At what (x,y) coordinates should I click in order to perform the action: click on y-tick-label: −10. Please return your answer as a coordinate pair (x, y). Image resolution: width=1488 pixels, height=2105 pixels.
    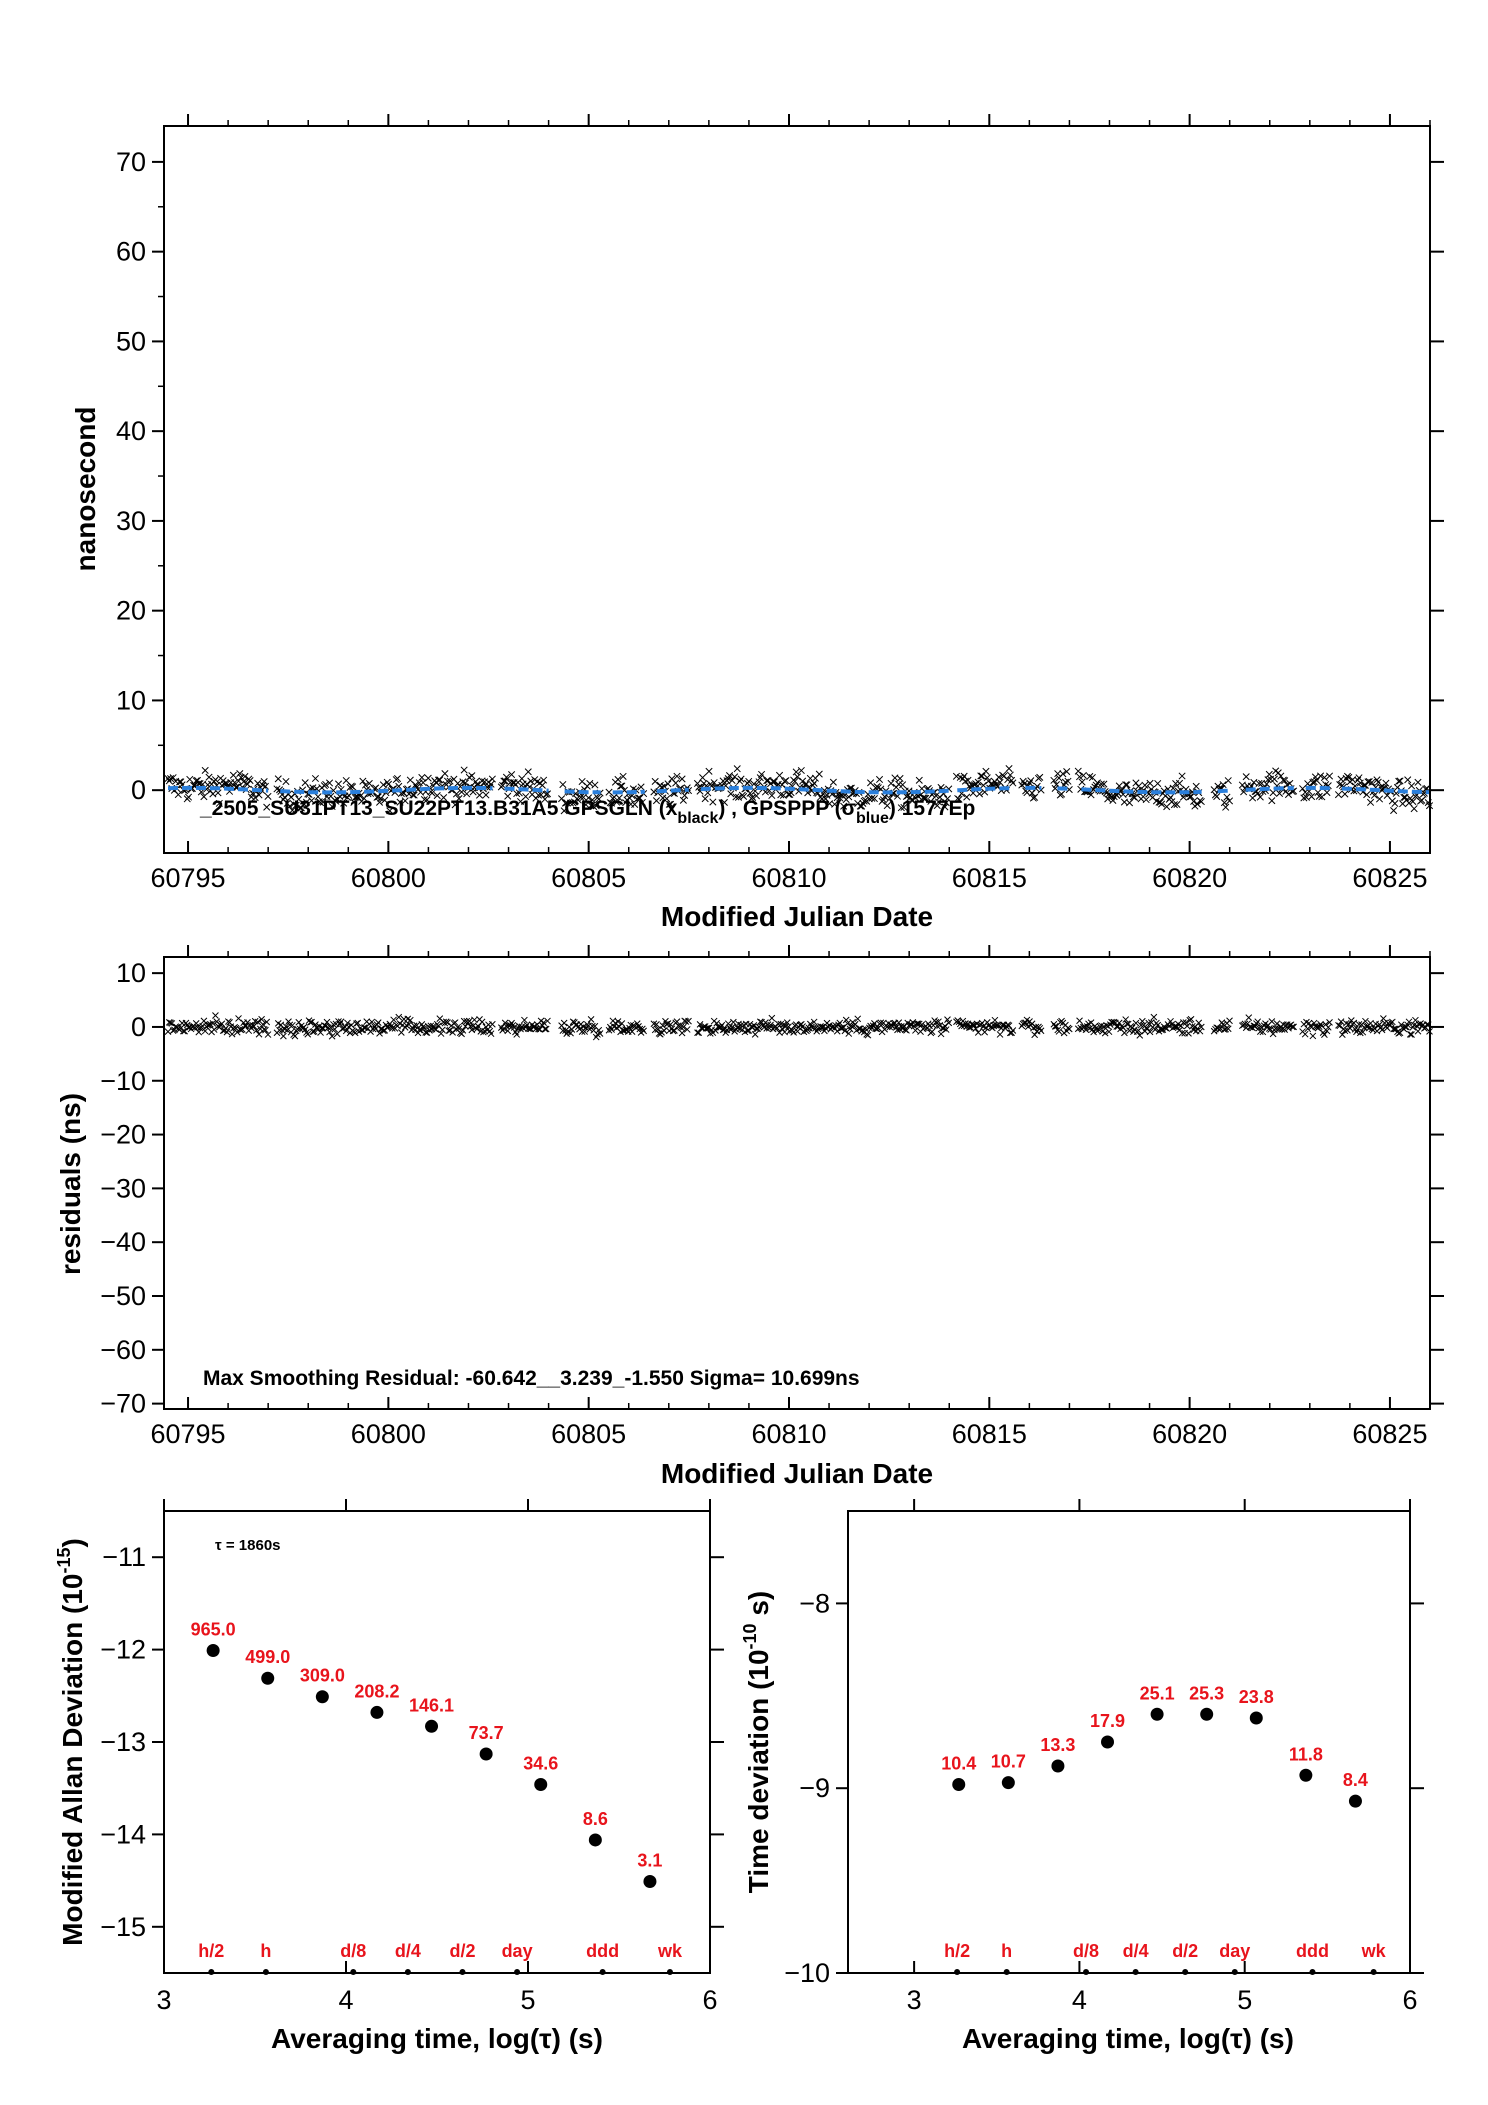
    Looking at the image, I should click on (123, 1081).